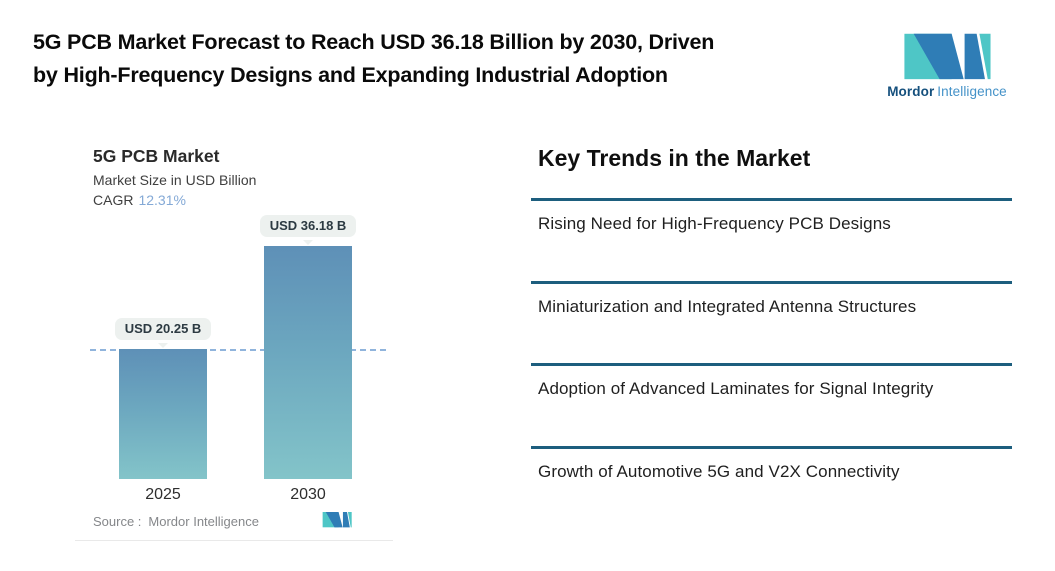  I want to click on bar-2030, so click(308, 362).